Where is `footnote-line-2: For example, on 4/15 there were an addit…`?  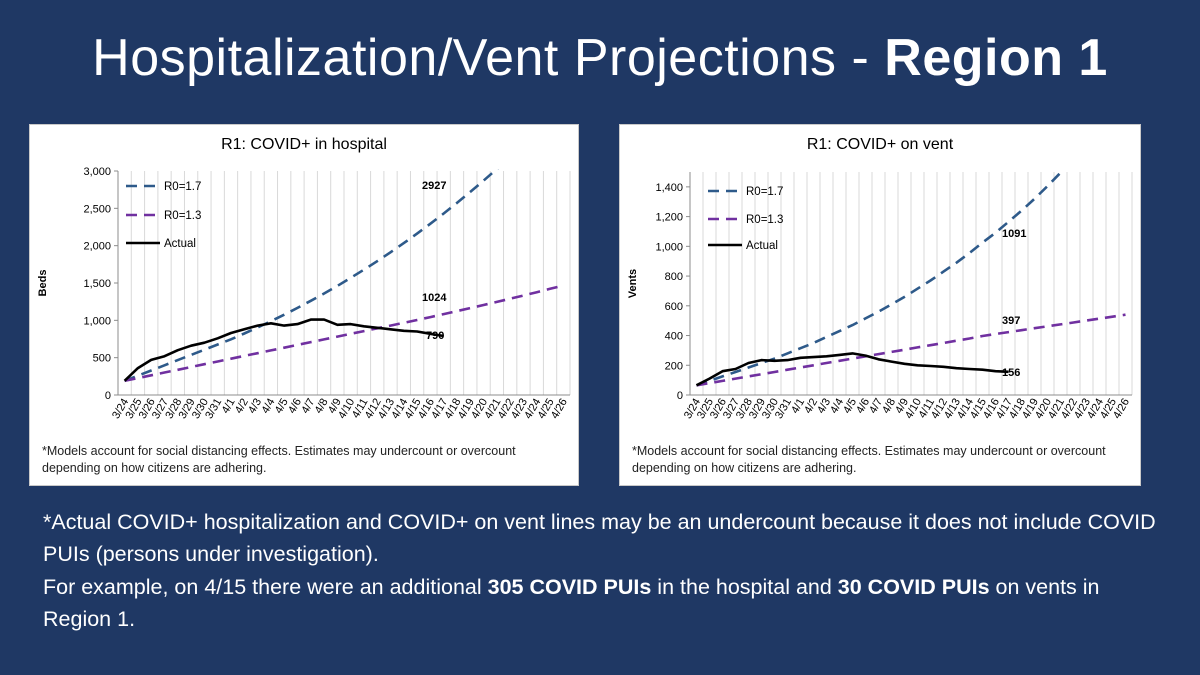
footnote-line-2: For example, on 4/15 there were an addit… is located at coordinates (608, 603).